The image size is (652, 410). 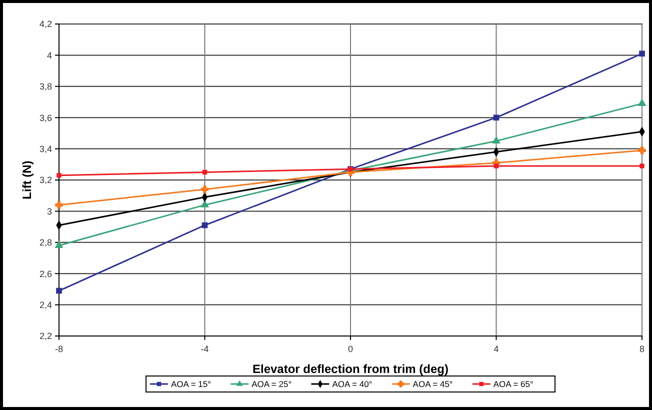 What do you see at coordinates (204, 349) in the screenshot?
I see `x-tick-label: -4` at bounding box center [204, 349].